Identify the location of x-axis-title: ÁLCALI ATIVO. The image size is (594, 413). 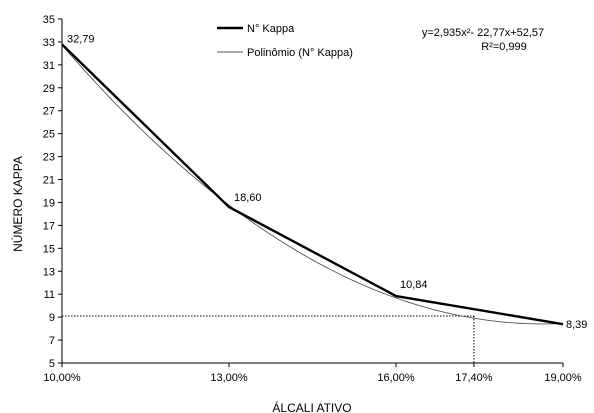
(311, 406).